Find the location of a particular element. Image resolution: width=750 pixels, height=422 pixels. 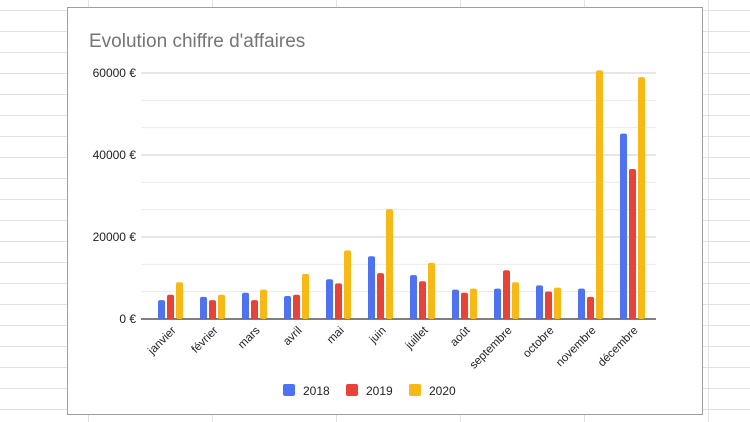

bar-2018-avril is located at coordinates (287, 307).